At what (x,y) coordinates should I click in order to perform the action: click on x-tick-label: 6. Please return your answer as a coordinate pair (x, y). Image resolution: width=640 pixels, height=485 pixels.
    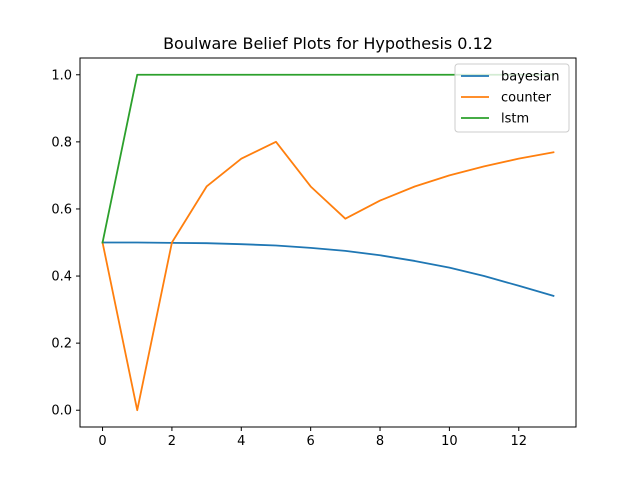
    Looking at the image, I should click on (311, 441).